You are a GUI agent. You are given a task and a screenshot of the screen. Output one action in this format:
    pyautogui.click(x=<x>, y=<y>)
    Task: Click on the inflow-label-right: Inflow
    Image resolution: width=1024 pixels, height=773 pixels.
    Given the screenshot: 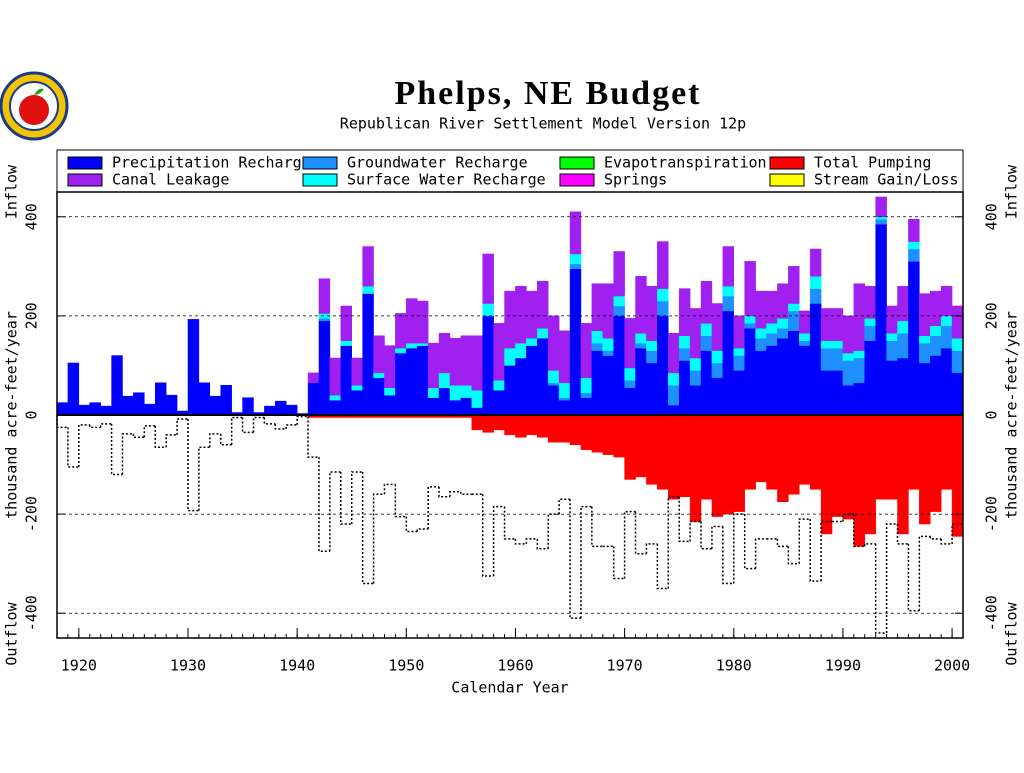 What is the action you would take?
    pyautogui.click(x=1012, y=191)
    